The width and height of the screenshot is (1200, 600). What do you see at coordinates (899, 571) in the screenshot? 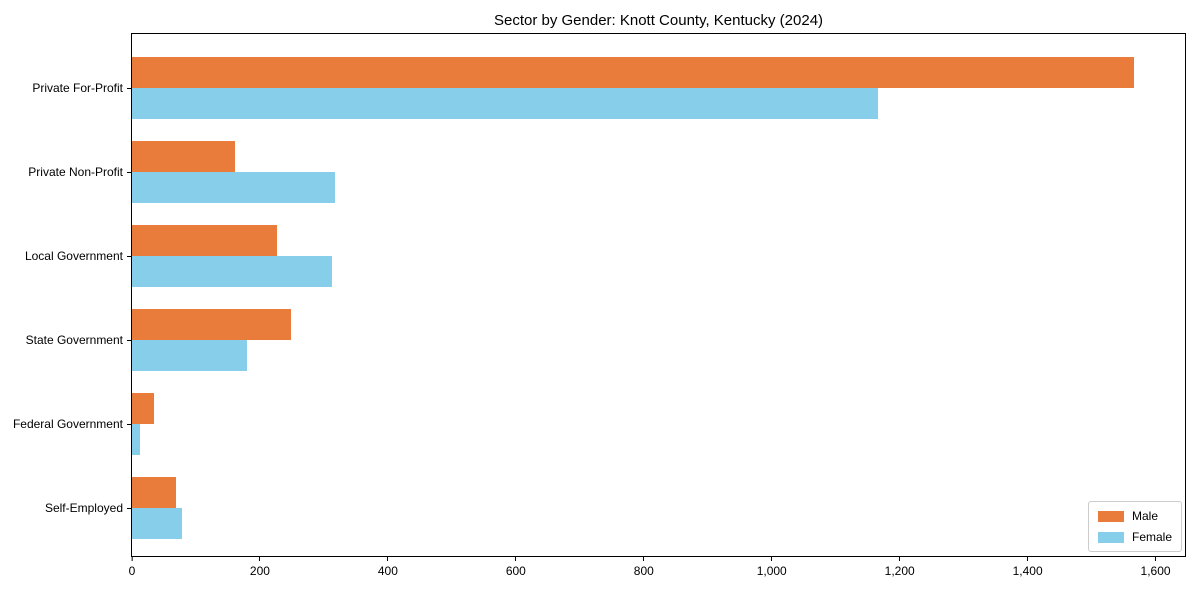
I see `x-tick-label: 1,200` at bounding box center [899, 571].